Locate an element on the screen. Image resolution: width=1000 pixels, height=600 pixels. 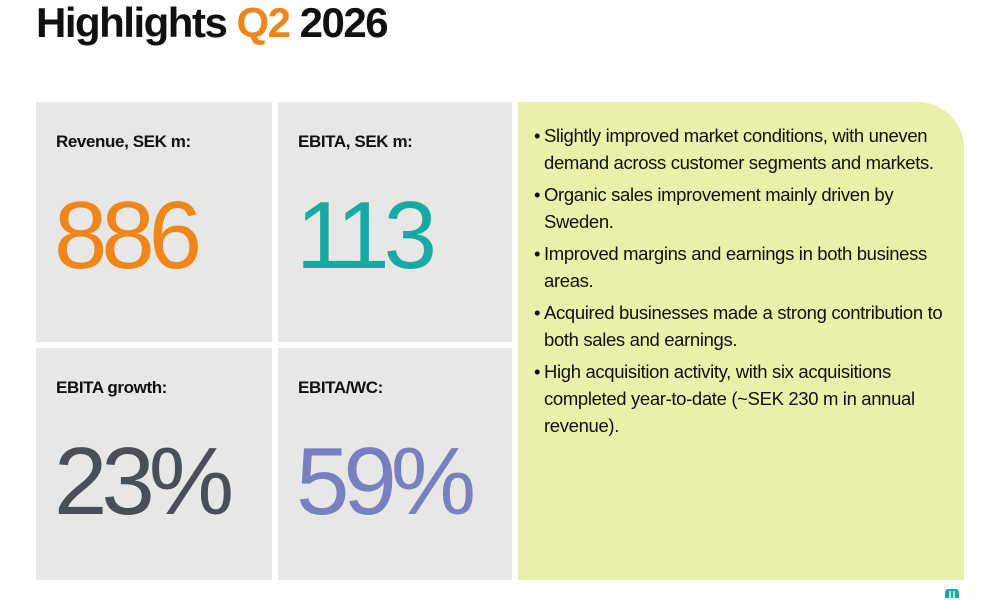
kpi-label-ebita-growth: EBITA growth: is located at coordinates (111, 387).